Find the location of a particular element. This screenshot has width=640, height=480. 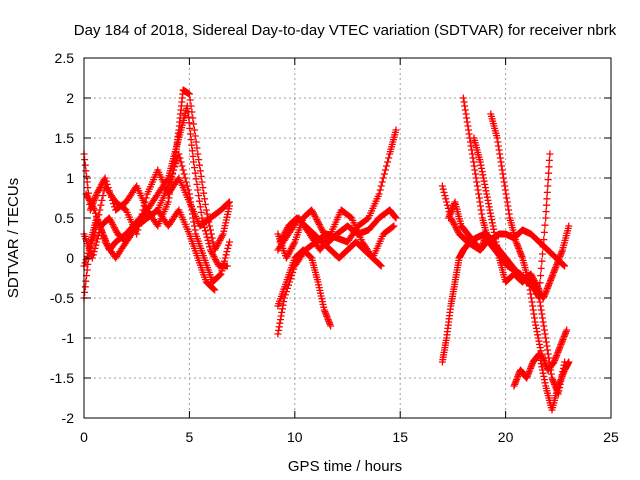

x-axis-title: GPS time / hours is located at coordinates (345, 466).